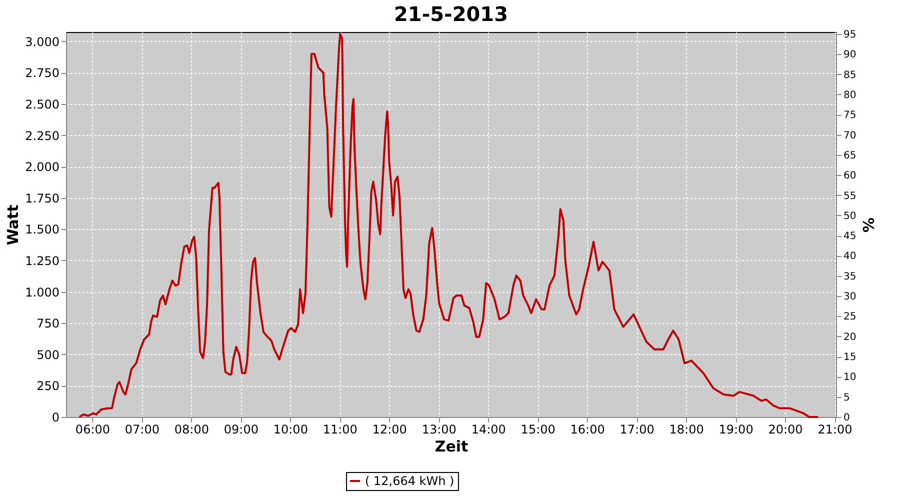 This screenshot has width=900, height=500. Describe the element at coordinates (686, 429) in the screenshot. I see `x-tick-label: 18:00` at that location.